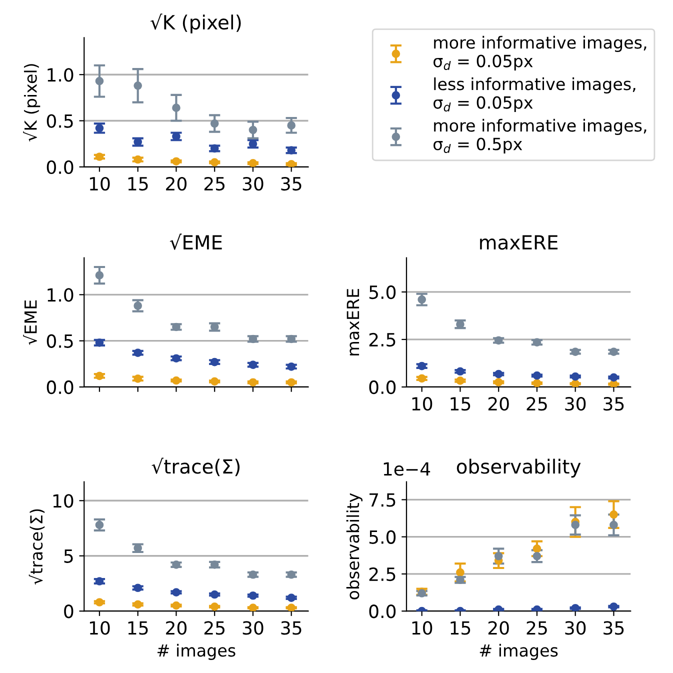 This screenshot has height=673, width=673. Describe the element at coordinates (407, 469) in the screenshot. I see `text: 1e−4` at that location.